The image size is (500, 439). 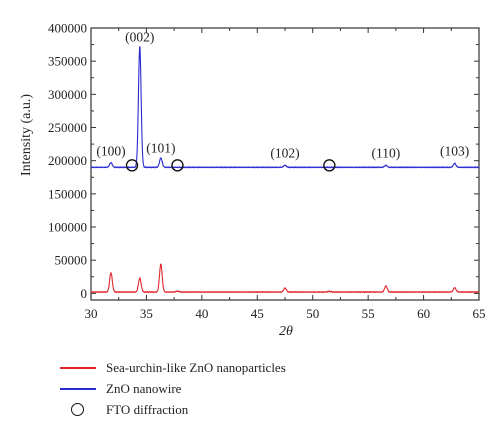 What do you see at coordinates (285, 278) in the screenshot?
I see `series-line-nanoparticles` at bounding box center [285, 278].